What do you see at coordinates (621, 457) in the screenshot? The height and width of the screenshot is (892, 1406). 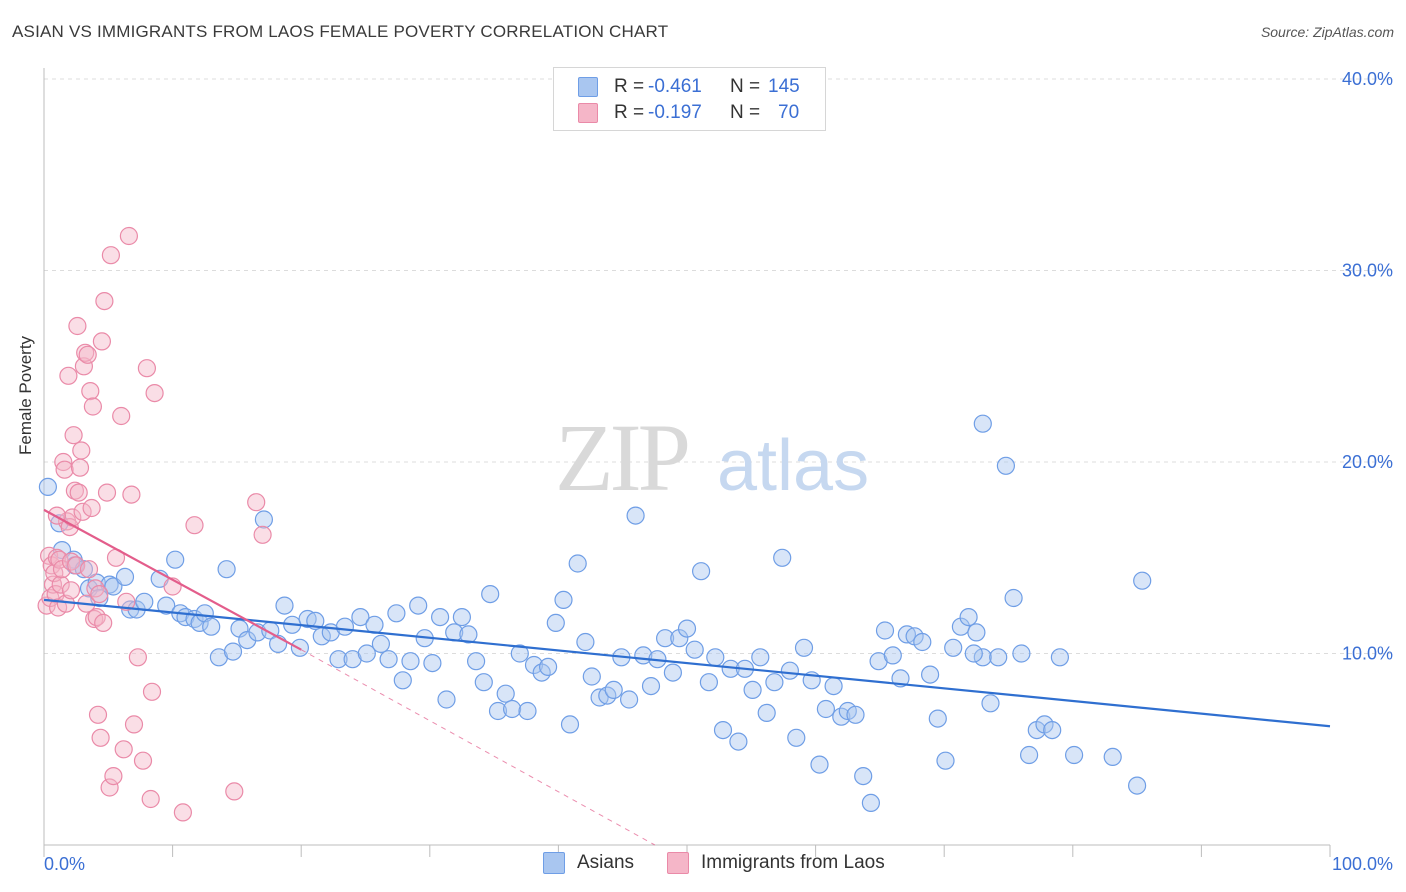 I see `watermark-zip: ZIP` at bounding box center [621, 457].